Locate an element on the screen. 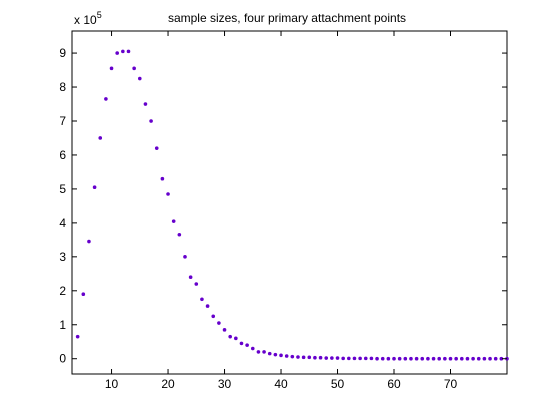  x-tick-label: 40 is located at coordinates (281, 384).